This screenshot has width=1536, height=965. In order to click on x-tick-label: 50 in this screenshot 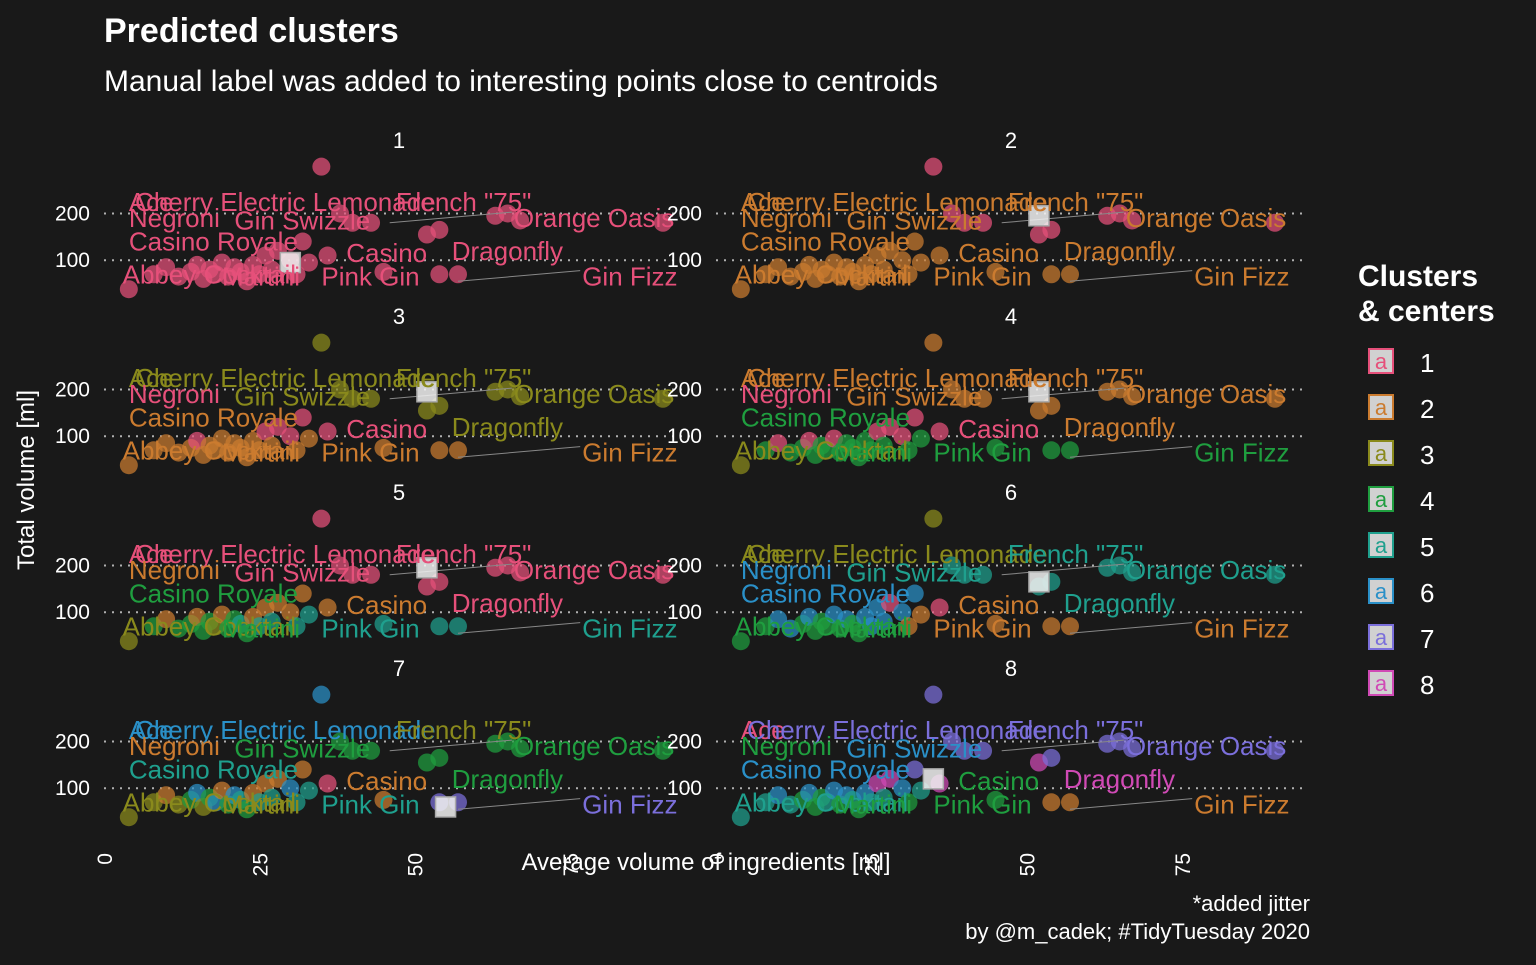, I will do `click(416, 864)`.